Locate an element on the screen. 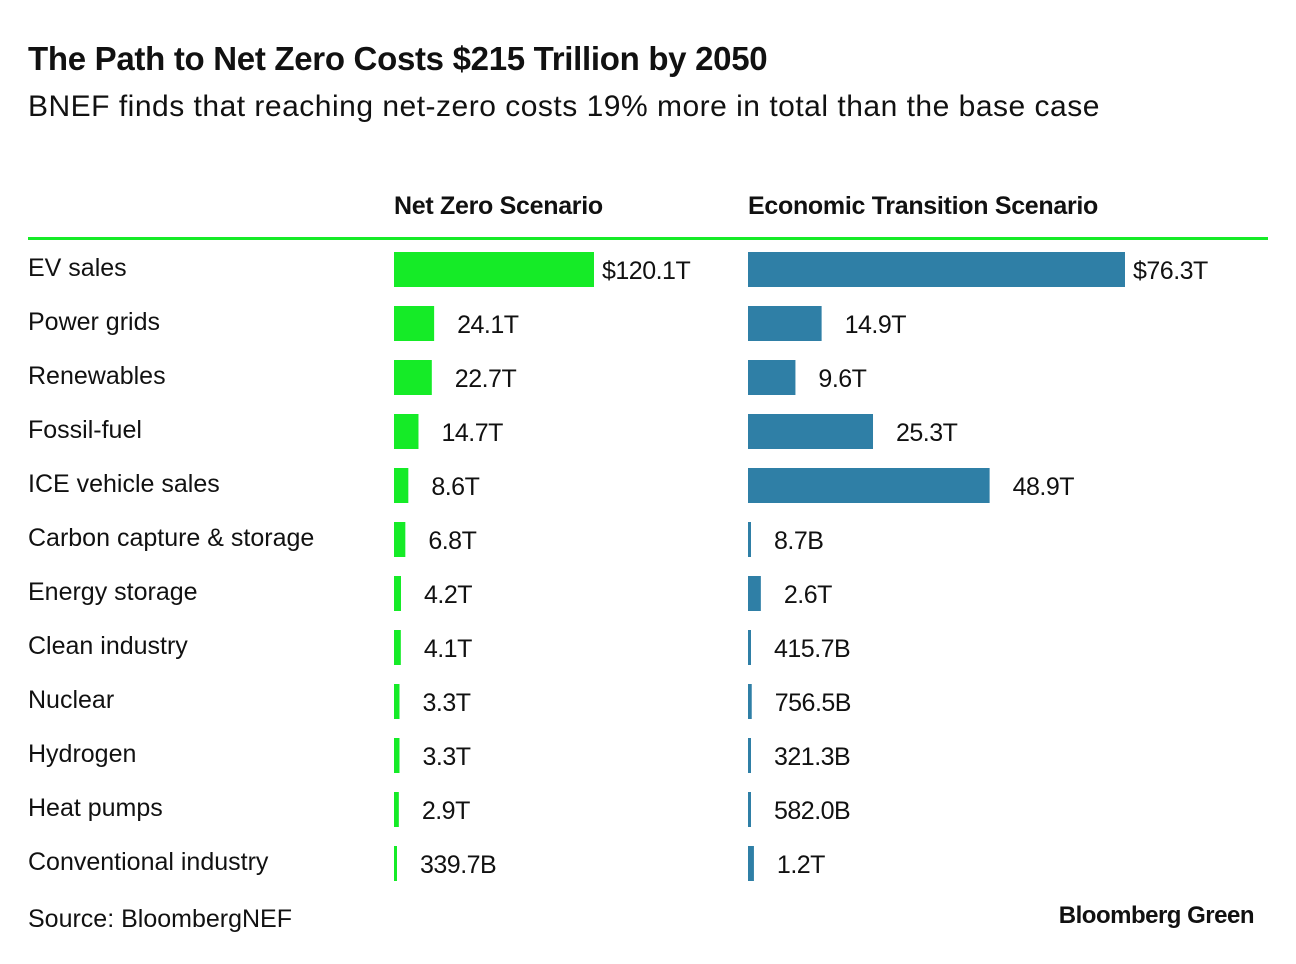  economic-transition-bar-carbon-capture-storage is located at coordinates (749, 539).